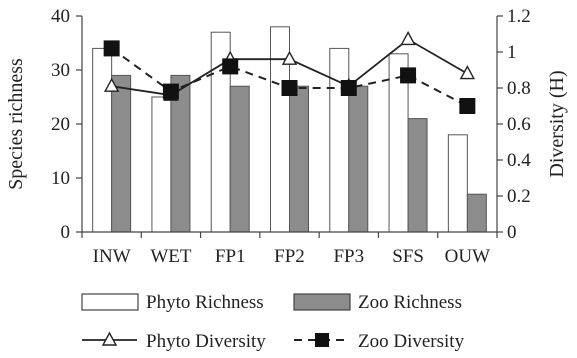  What do you see at coordinates (467, 106) in the screenshot?
I see `marker-zoo-diversity-ouw` at bounding box center [467, 106].